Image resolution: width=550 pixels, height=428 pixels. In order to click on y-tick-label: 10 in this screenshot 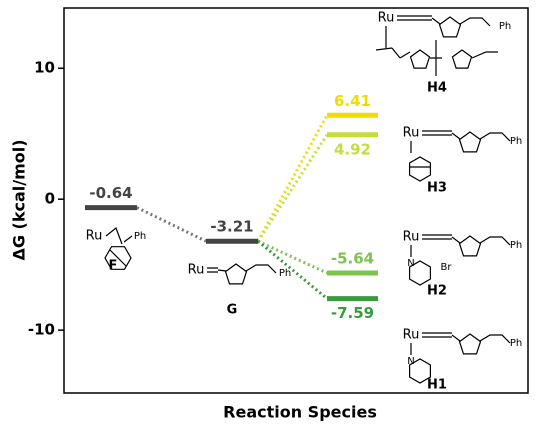, I will do `click(44, 68)`.